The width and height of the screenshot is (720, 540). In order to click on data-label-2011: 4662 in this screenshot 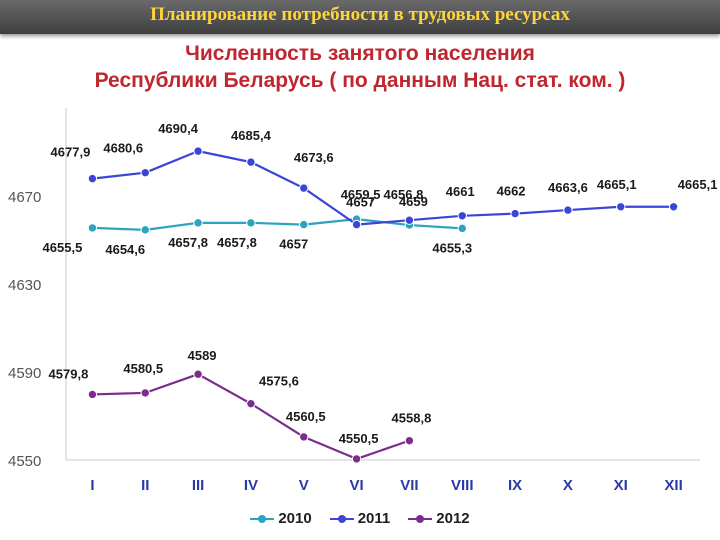, I will do `click(511, 191)`.